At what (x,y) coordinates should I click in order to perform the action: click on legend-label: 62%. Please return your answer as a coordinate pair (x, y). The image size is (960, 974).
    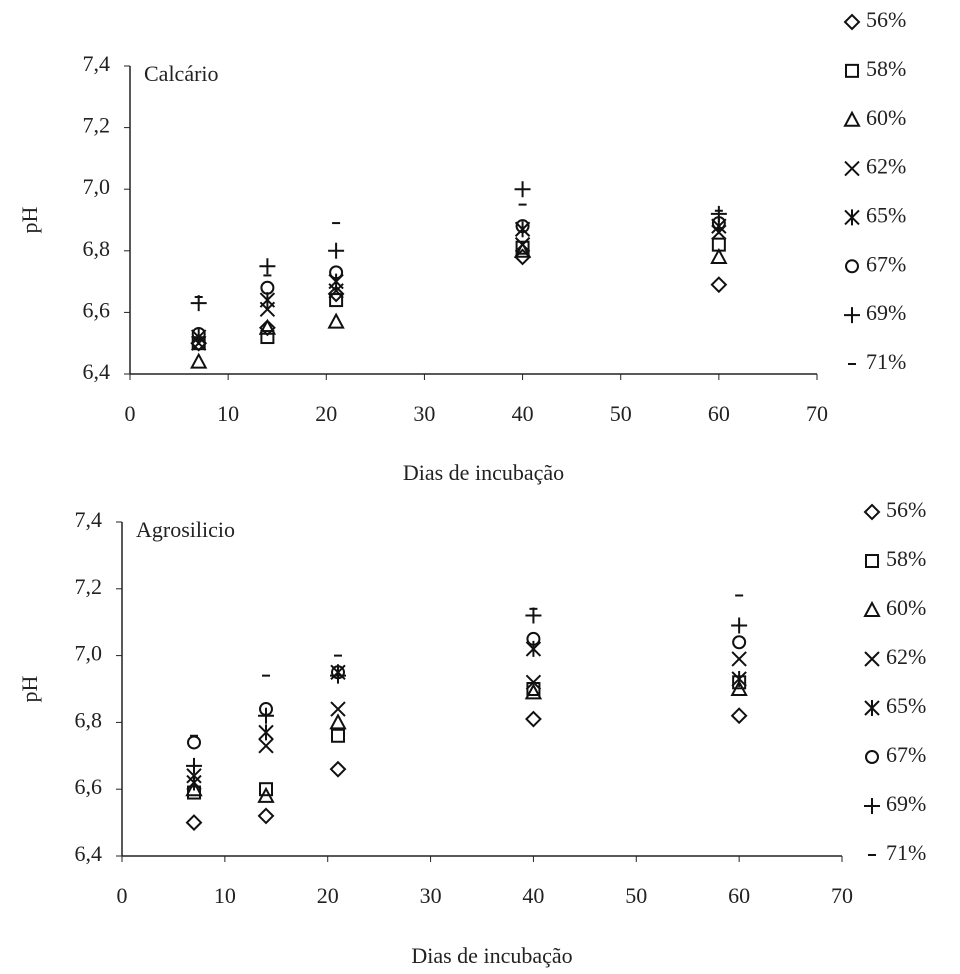
    Looking at the image, I should click on (906, 656).